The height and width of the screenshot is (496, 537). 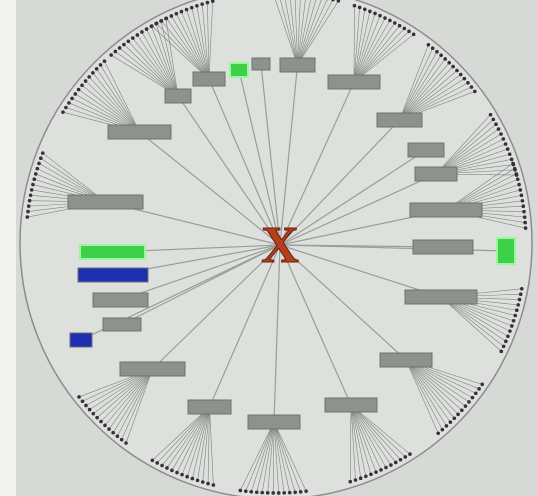 I want to click on left-border, so click(x=8, y=248).